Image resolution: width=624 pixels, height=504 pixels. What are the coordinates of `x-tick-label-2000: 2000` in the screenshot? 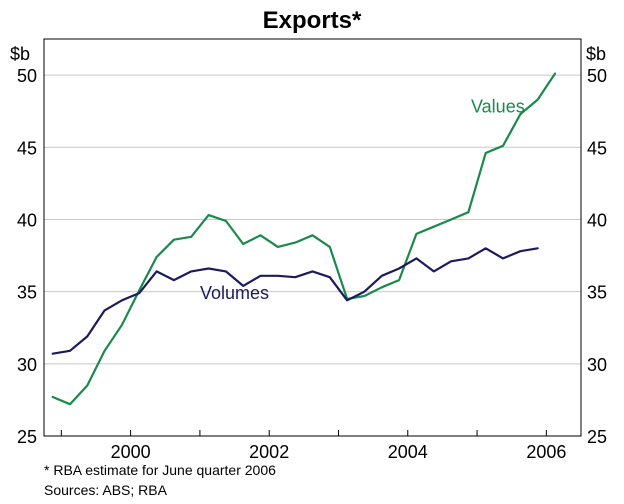 It's located at (131, 452).